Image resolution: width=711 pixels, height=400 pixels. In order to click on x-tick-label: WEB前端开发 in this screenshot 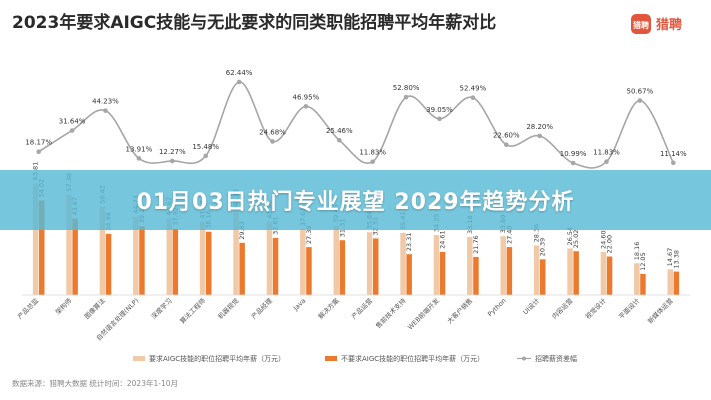, I will do `click(424, 314)`.